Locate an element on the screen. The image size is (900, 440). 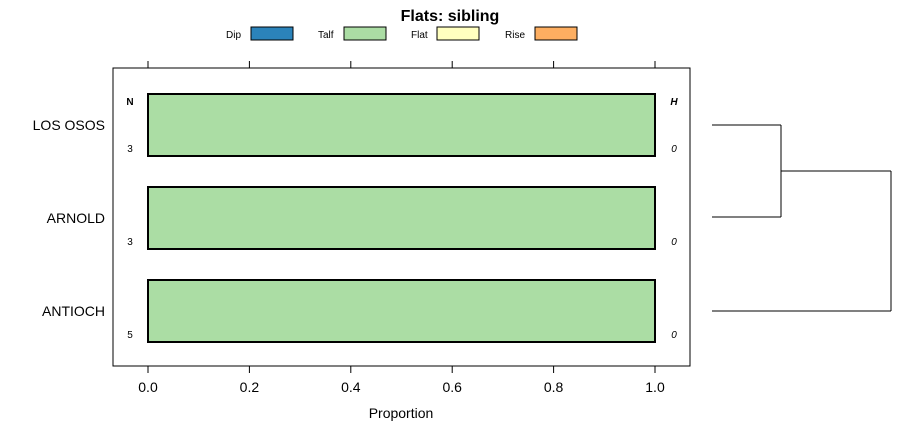
bar-talf-antioch is located at coordinates (401, 311).